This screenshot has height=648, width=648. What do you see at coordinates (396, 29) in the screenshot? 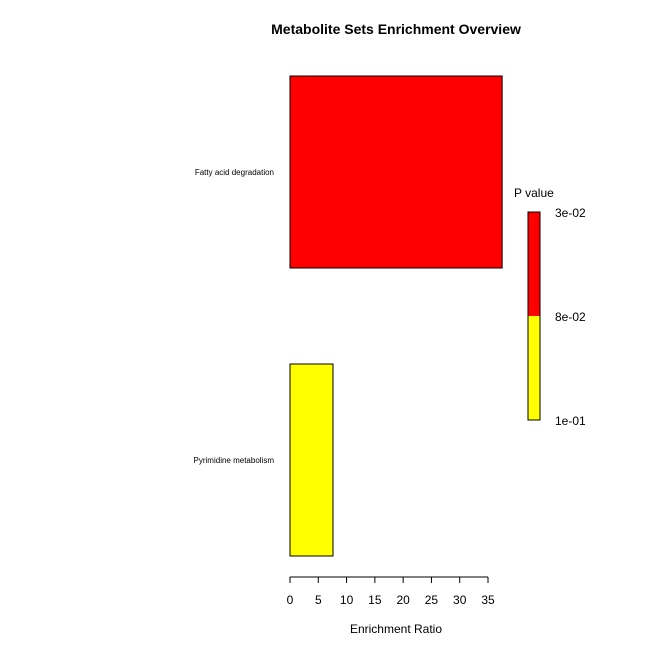
I see `chart-title: Metabolite Sets Enrichment Overview` at bounding box center [396, 29].